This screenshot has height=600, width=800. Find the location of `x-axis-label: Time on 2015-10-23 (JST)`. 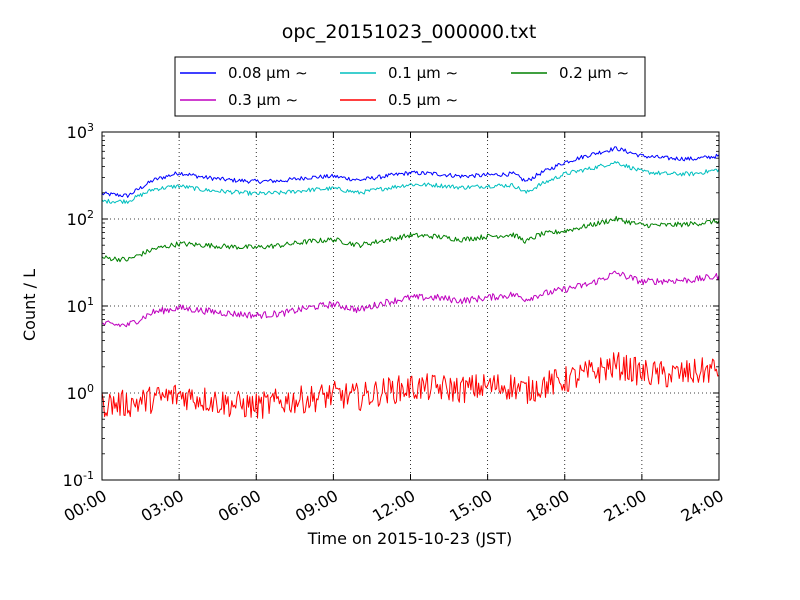

x-axis-label: Time on 2015-10-23 (JST) is located at coordinates (409, 538).